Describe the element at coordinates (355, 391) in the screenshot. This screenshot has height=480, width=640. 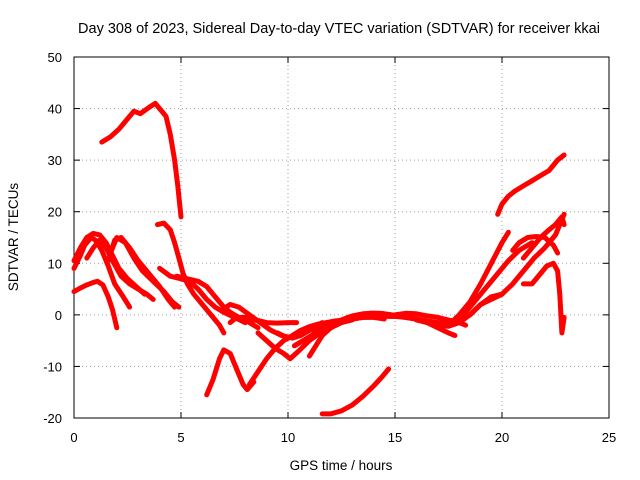
I see `series-trace-arc19` at that location.